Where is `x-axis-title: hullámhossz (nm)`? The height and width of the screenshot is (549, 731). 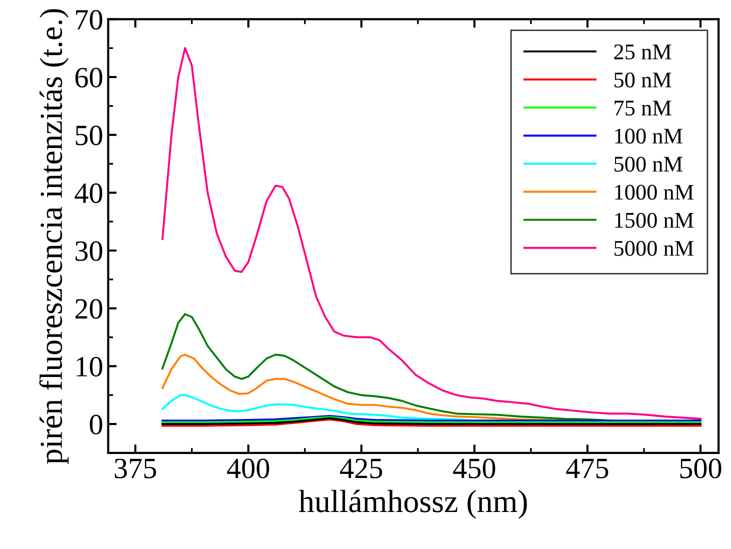
x-axis-title: hullámhossz (nm) is located at coordinates (412, 504).